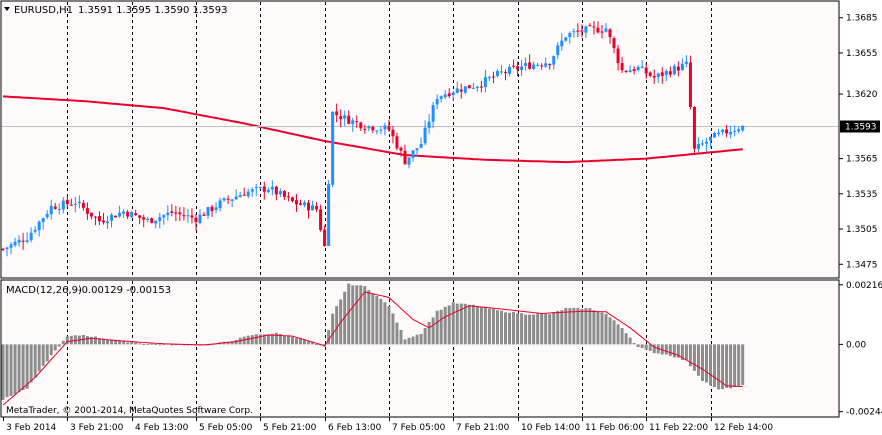  What do you see at coordinates (7, 9) in the screenshot?
I see `chart-menu-triangle-icon` at bounding box center [7, 9].